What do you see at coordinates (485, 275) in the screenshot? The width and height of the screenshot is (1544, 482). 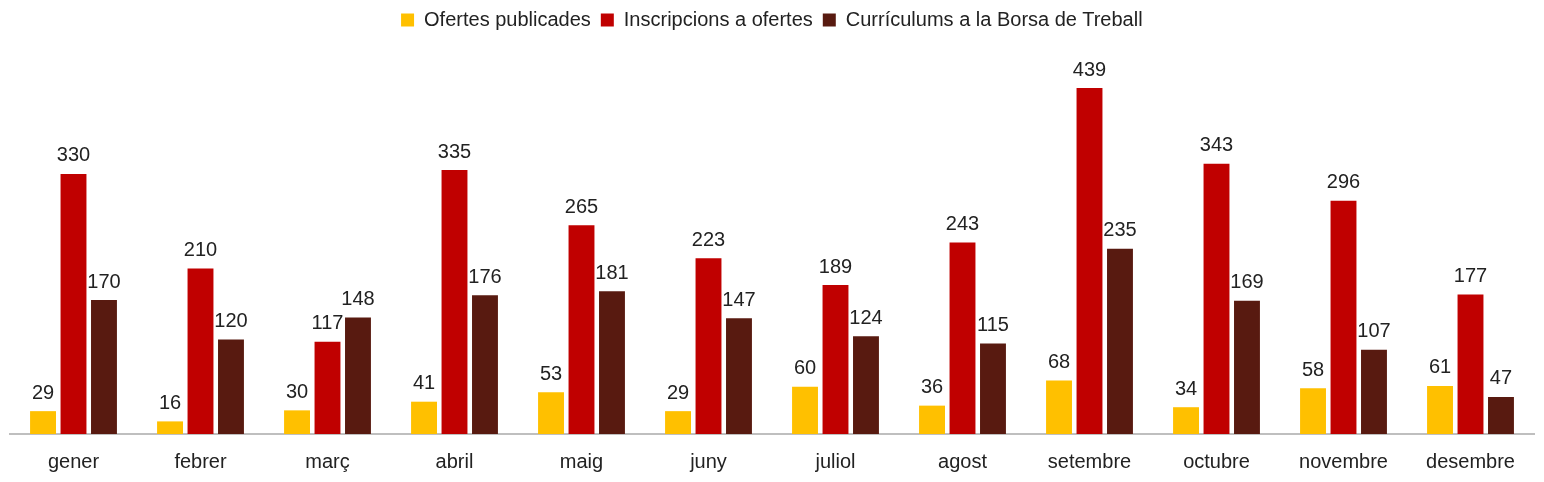 I see `data-label: 176` at bounding box center [485, 275].